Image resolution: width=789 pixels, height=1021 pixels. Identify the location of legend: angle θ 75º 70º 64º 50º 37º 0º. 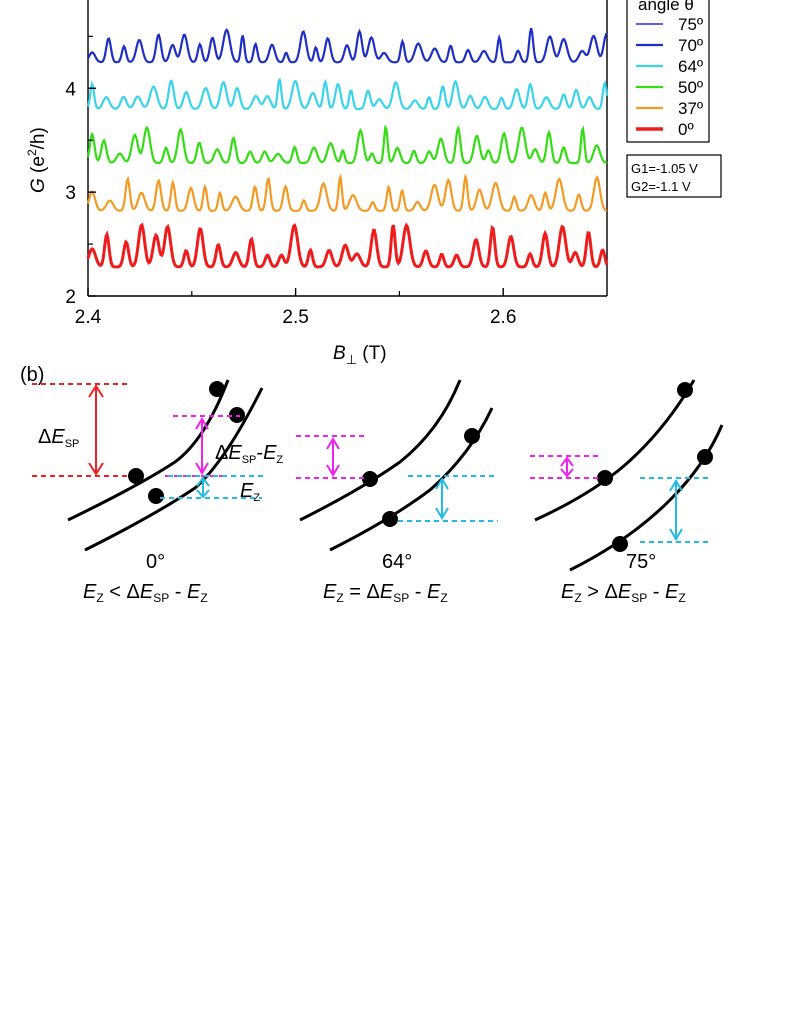
(668, 71).